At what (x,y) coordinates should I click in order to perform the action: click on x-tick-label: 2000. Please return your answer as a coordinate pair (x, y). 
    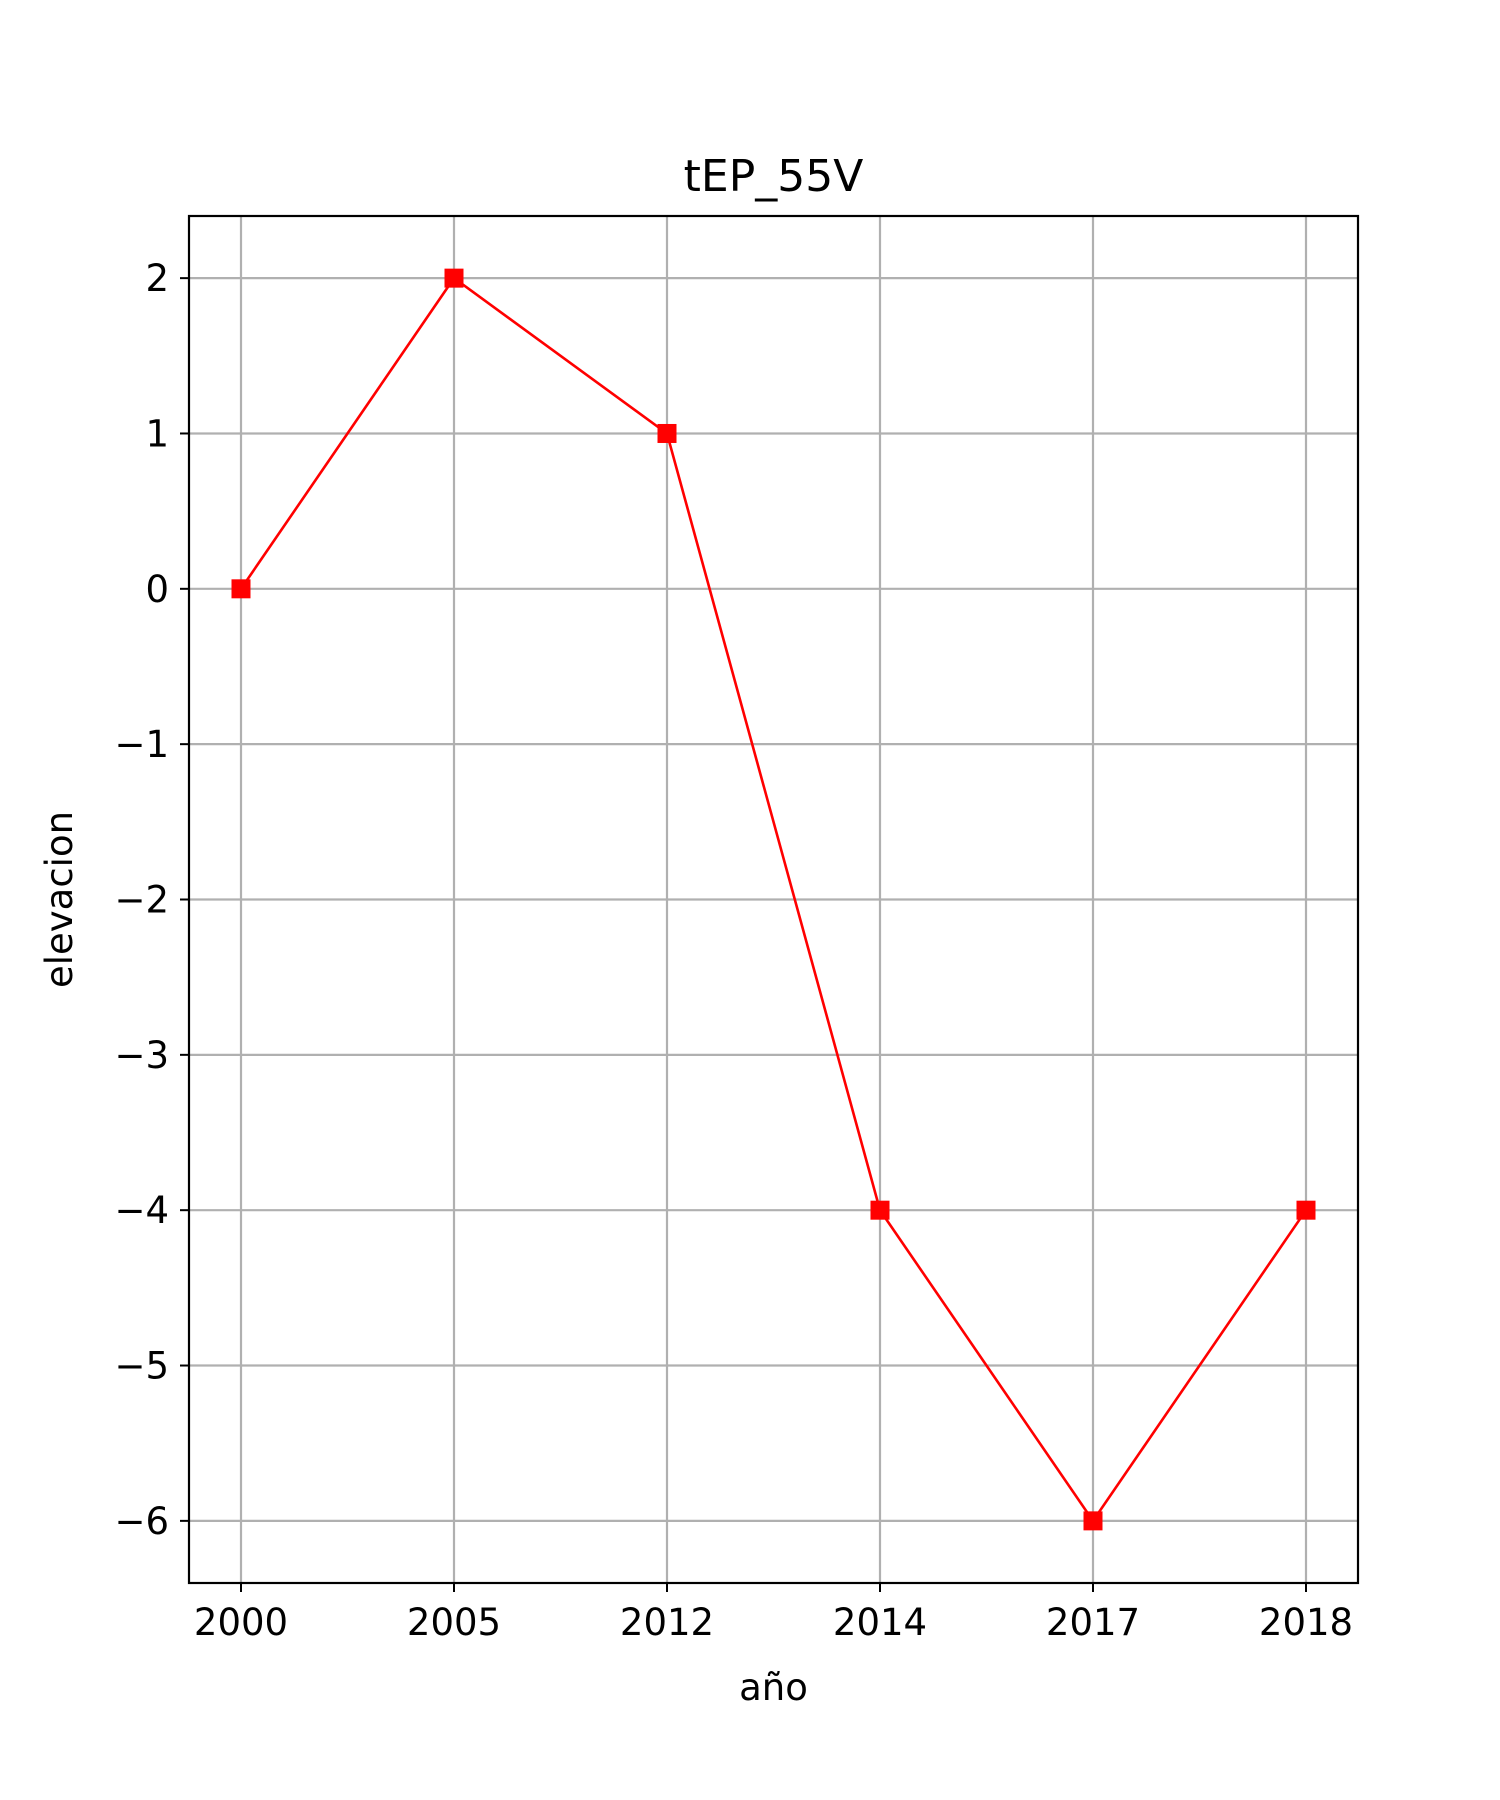
    Looking at the image, I should click on (241, 1622).